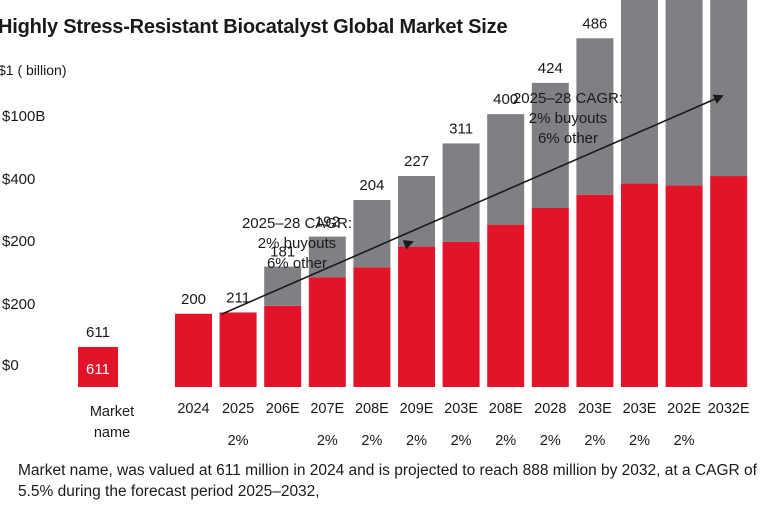 This screenshot has height=520, width=780. I want to click on bar-total-label: 204, so click(371, 185).